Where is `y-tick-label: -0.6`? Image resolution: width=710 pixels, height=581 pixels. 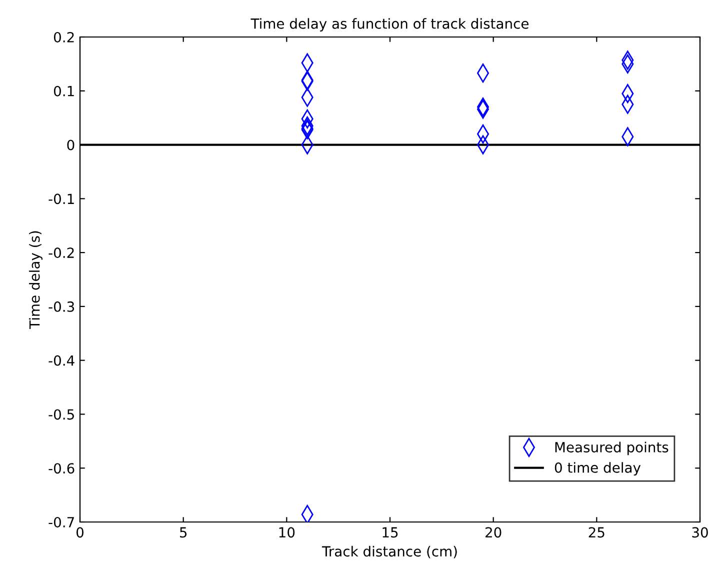 y-tick-label: -0.6 is located at coordinates (61, 468).